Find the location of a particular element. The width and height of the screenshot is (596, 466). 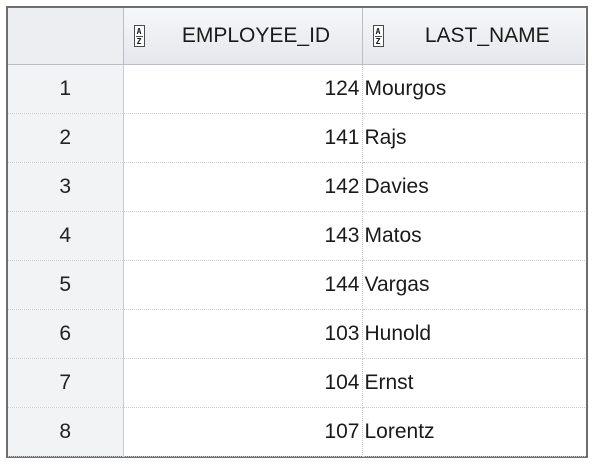

employee-id-cell: 103 is located at coordinates (243, 334).